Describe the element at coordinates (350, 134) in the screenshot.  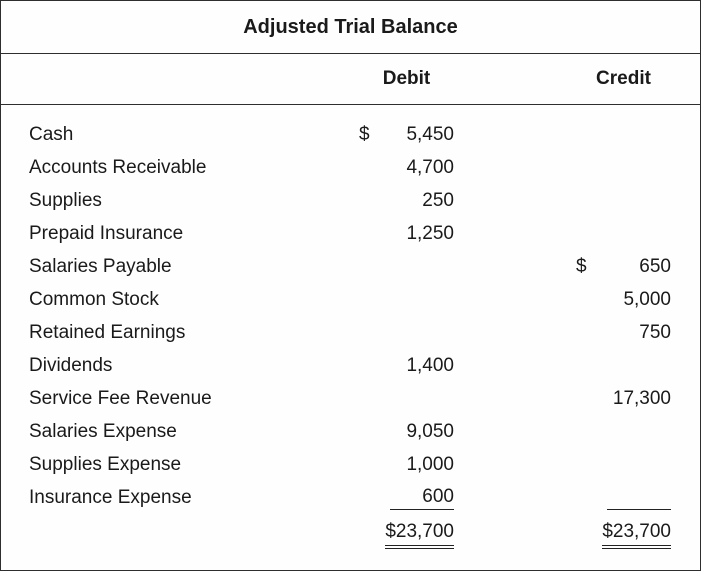
I see `table-row: Cash $ 5,450` at that location.